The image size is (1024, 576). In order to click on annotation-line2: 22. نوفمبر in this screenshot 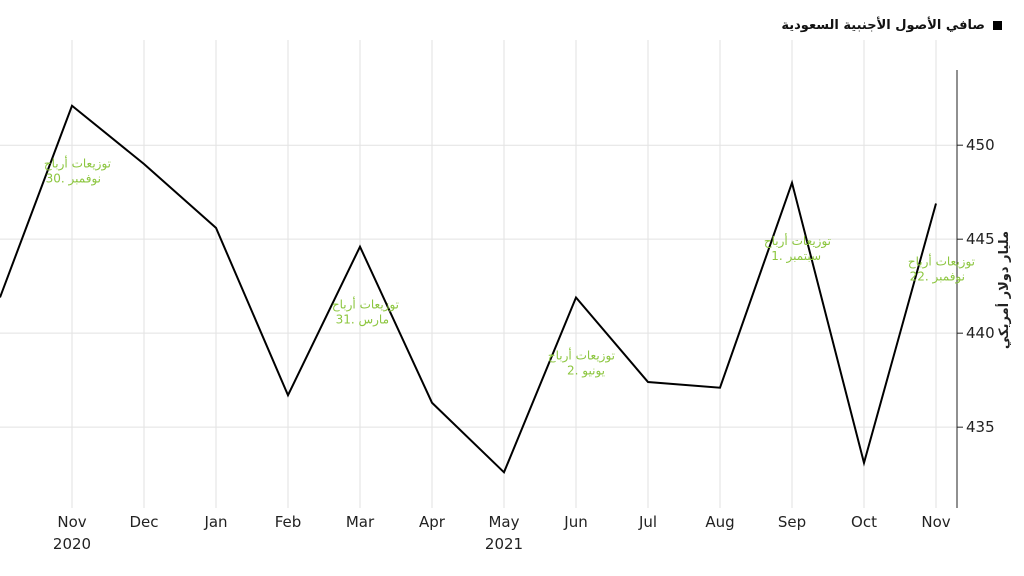, I will do `click(937, 276)`.